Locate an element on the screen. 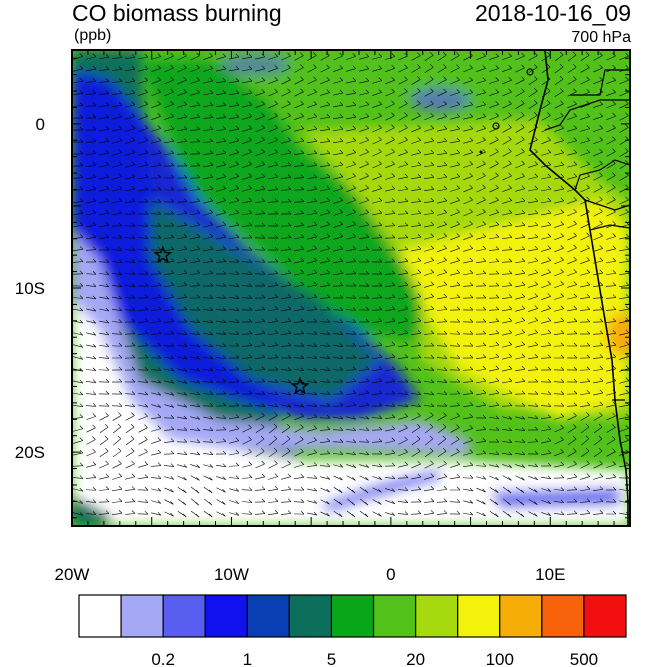  colorbar-label: 500 is located at coordinates (584, 658).